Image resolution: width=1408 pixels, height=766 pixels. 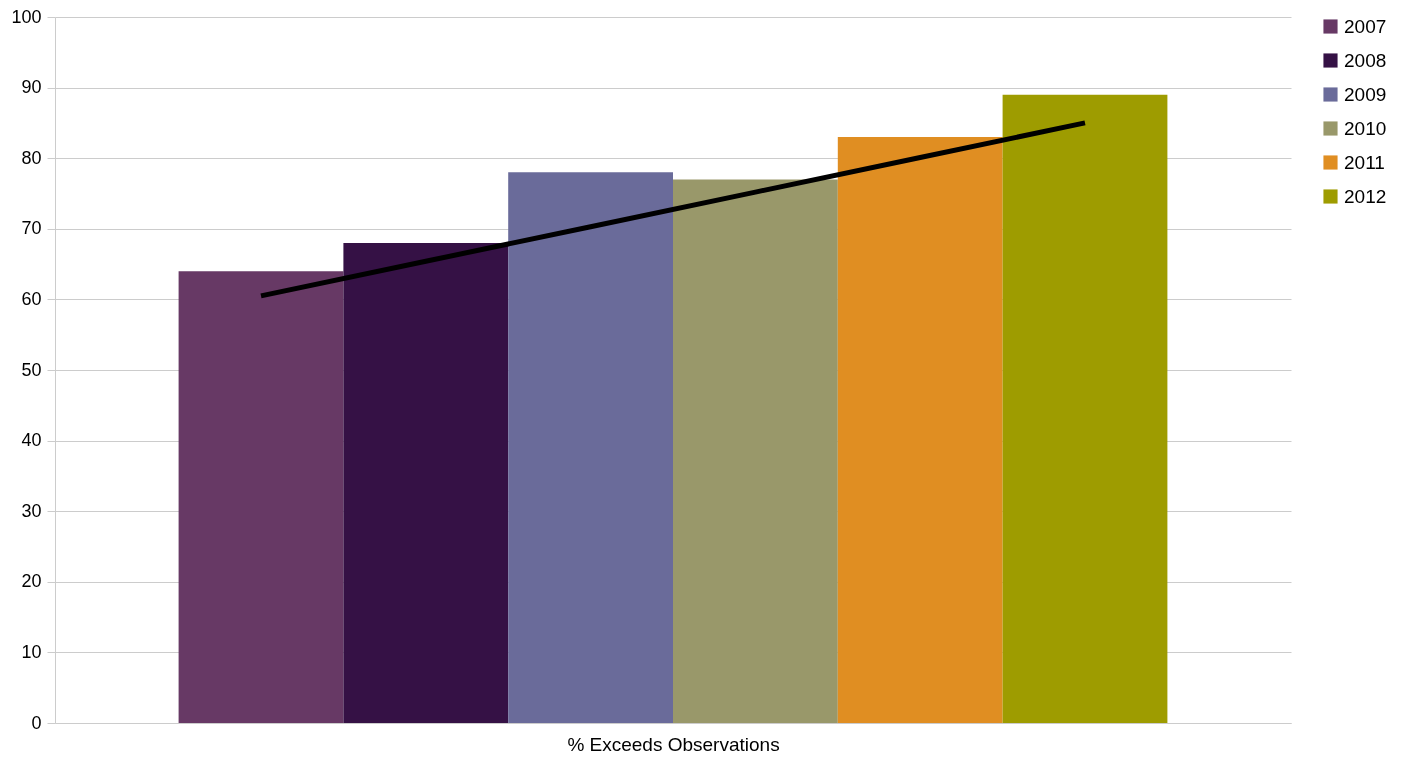 I want to click on y-tick-label: 100, so click(x=26, y=16).